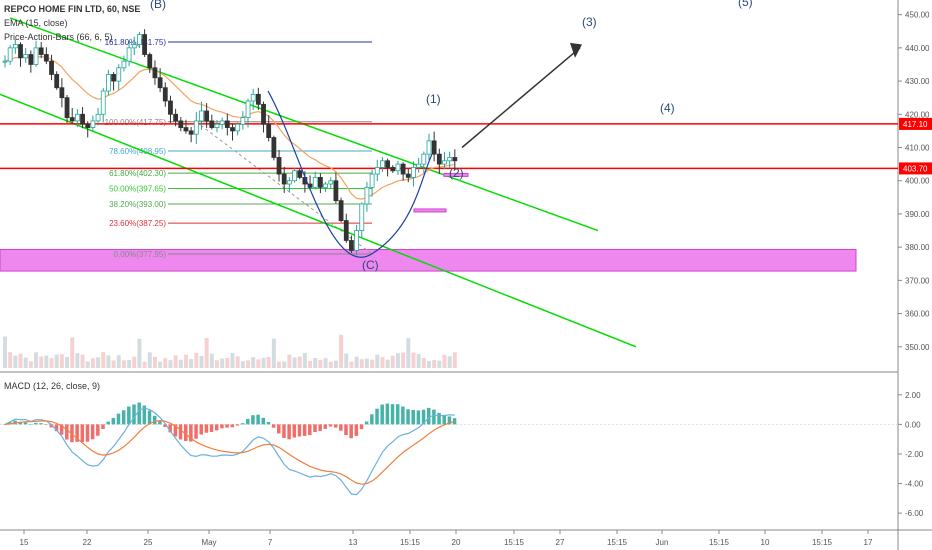  Describe the element at coordinates (917, 314) in the screenshot. I see `price-tick-label: 360.00` at that location.